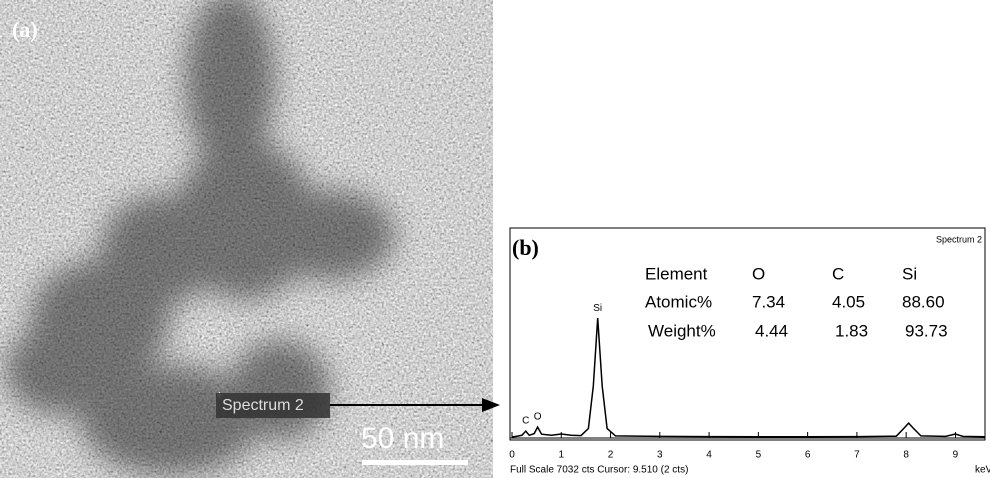 The image size is (990, 478). I want to click on panel-label: (b), so click(525, 247).